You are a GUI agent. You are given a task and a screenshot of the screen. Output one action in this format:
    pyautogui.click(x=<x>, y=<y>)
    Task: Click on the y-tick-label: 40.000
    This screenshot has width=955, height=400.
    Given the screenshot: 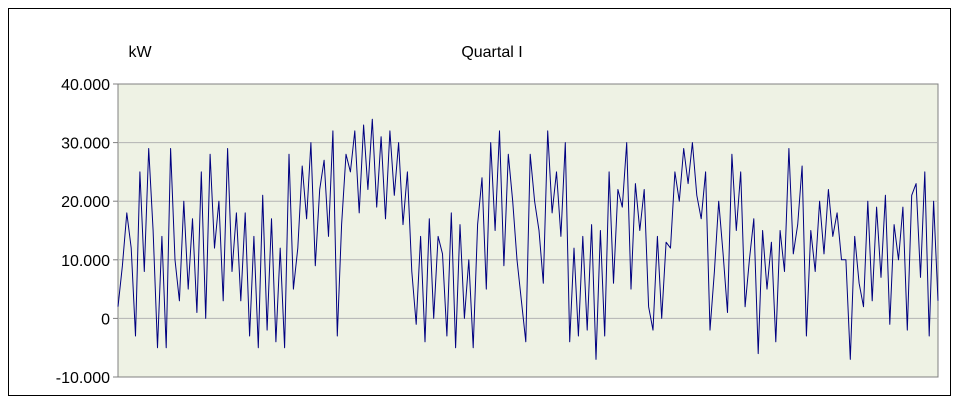 What is the action you would take?
    pyautogui.click(x=85, y=85)
    